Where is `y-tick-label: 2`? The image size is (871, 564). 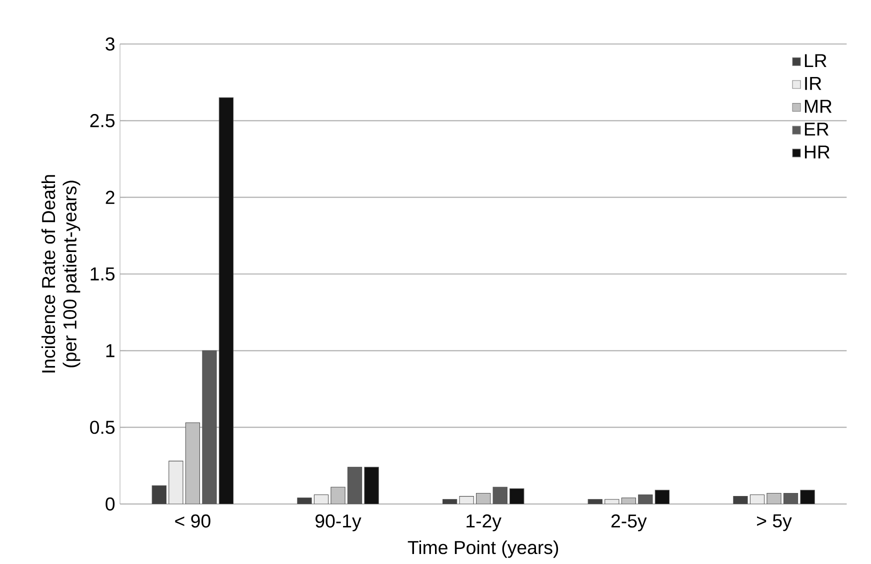
y-tick-label: 2 is located at coordinates (110, 197).